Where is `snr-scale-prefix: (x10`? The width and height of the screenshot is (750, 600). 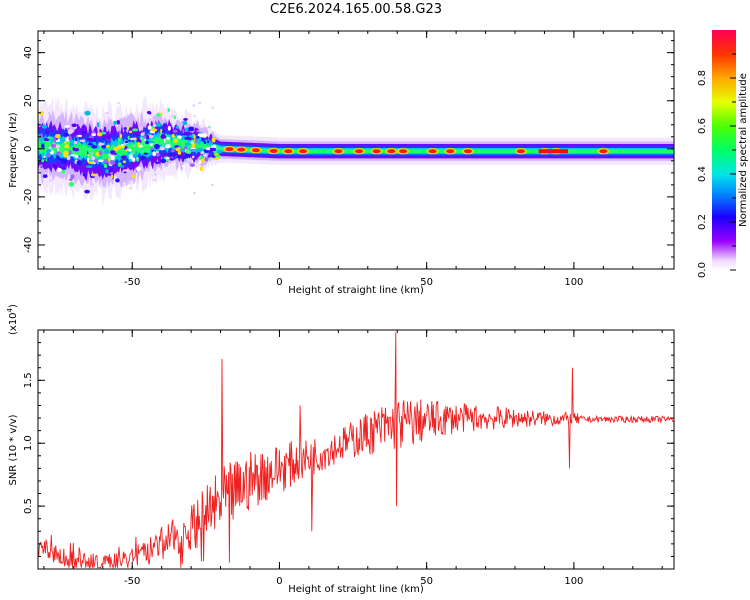
snr-scale-prefix: (x10 is located at coordinates (13, 323).